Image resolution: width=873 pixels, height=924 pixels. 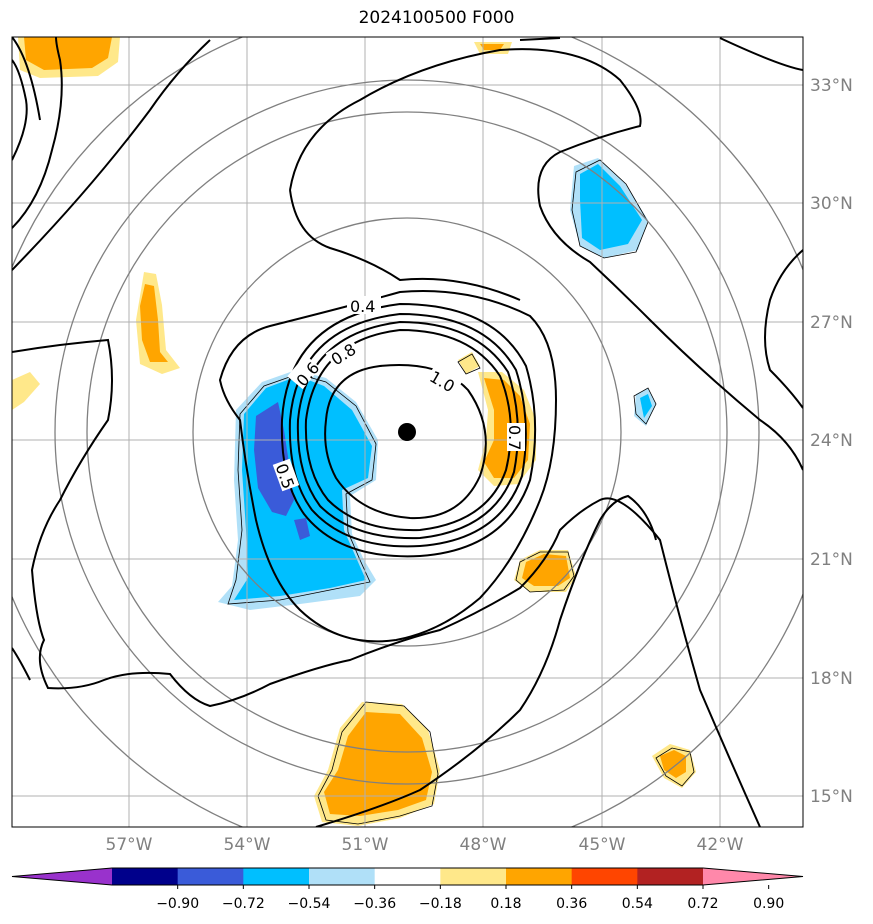 What do you see at coordinates (831, 204) in the screenshot?
I see `lat-tick-label: 30°N` at bounding box center [831, 204].